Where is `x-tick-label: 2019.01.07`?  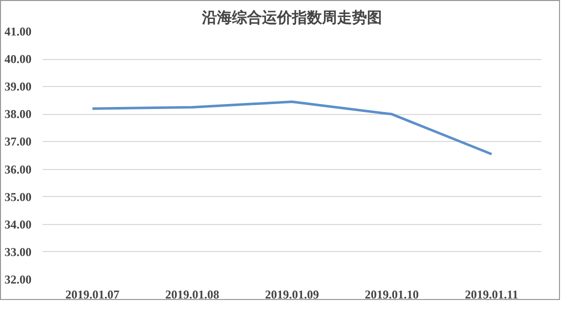
x-tick-label: 2019.01.07 is located at coordinates (92, 295).